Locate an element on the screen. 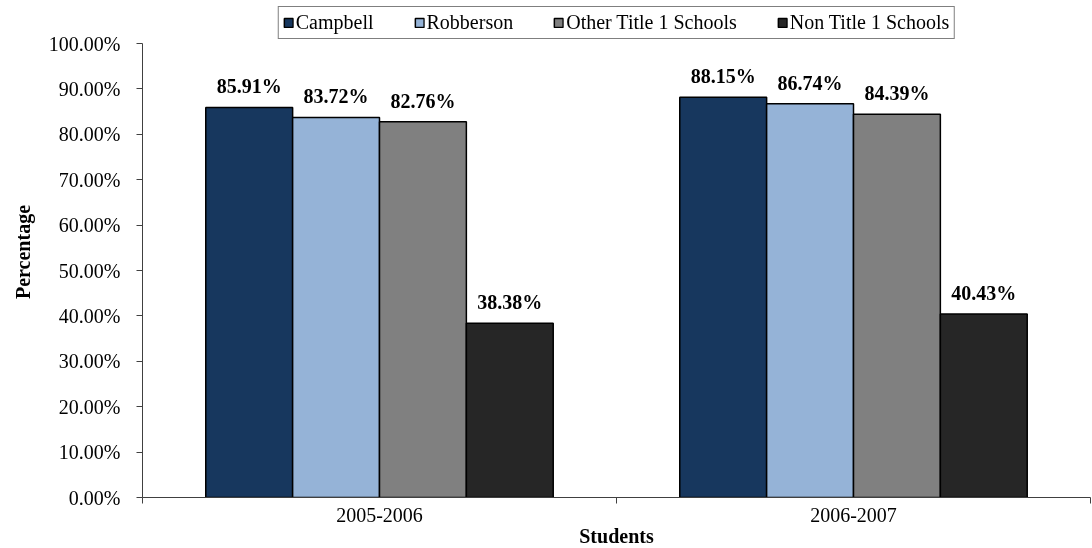  x-tick-label: 2006-2007 is located at coordinates (853, 514).